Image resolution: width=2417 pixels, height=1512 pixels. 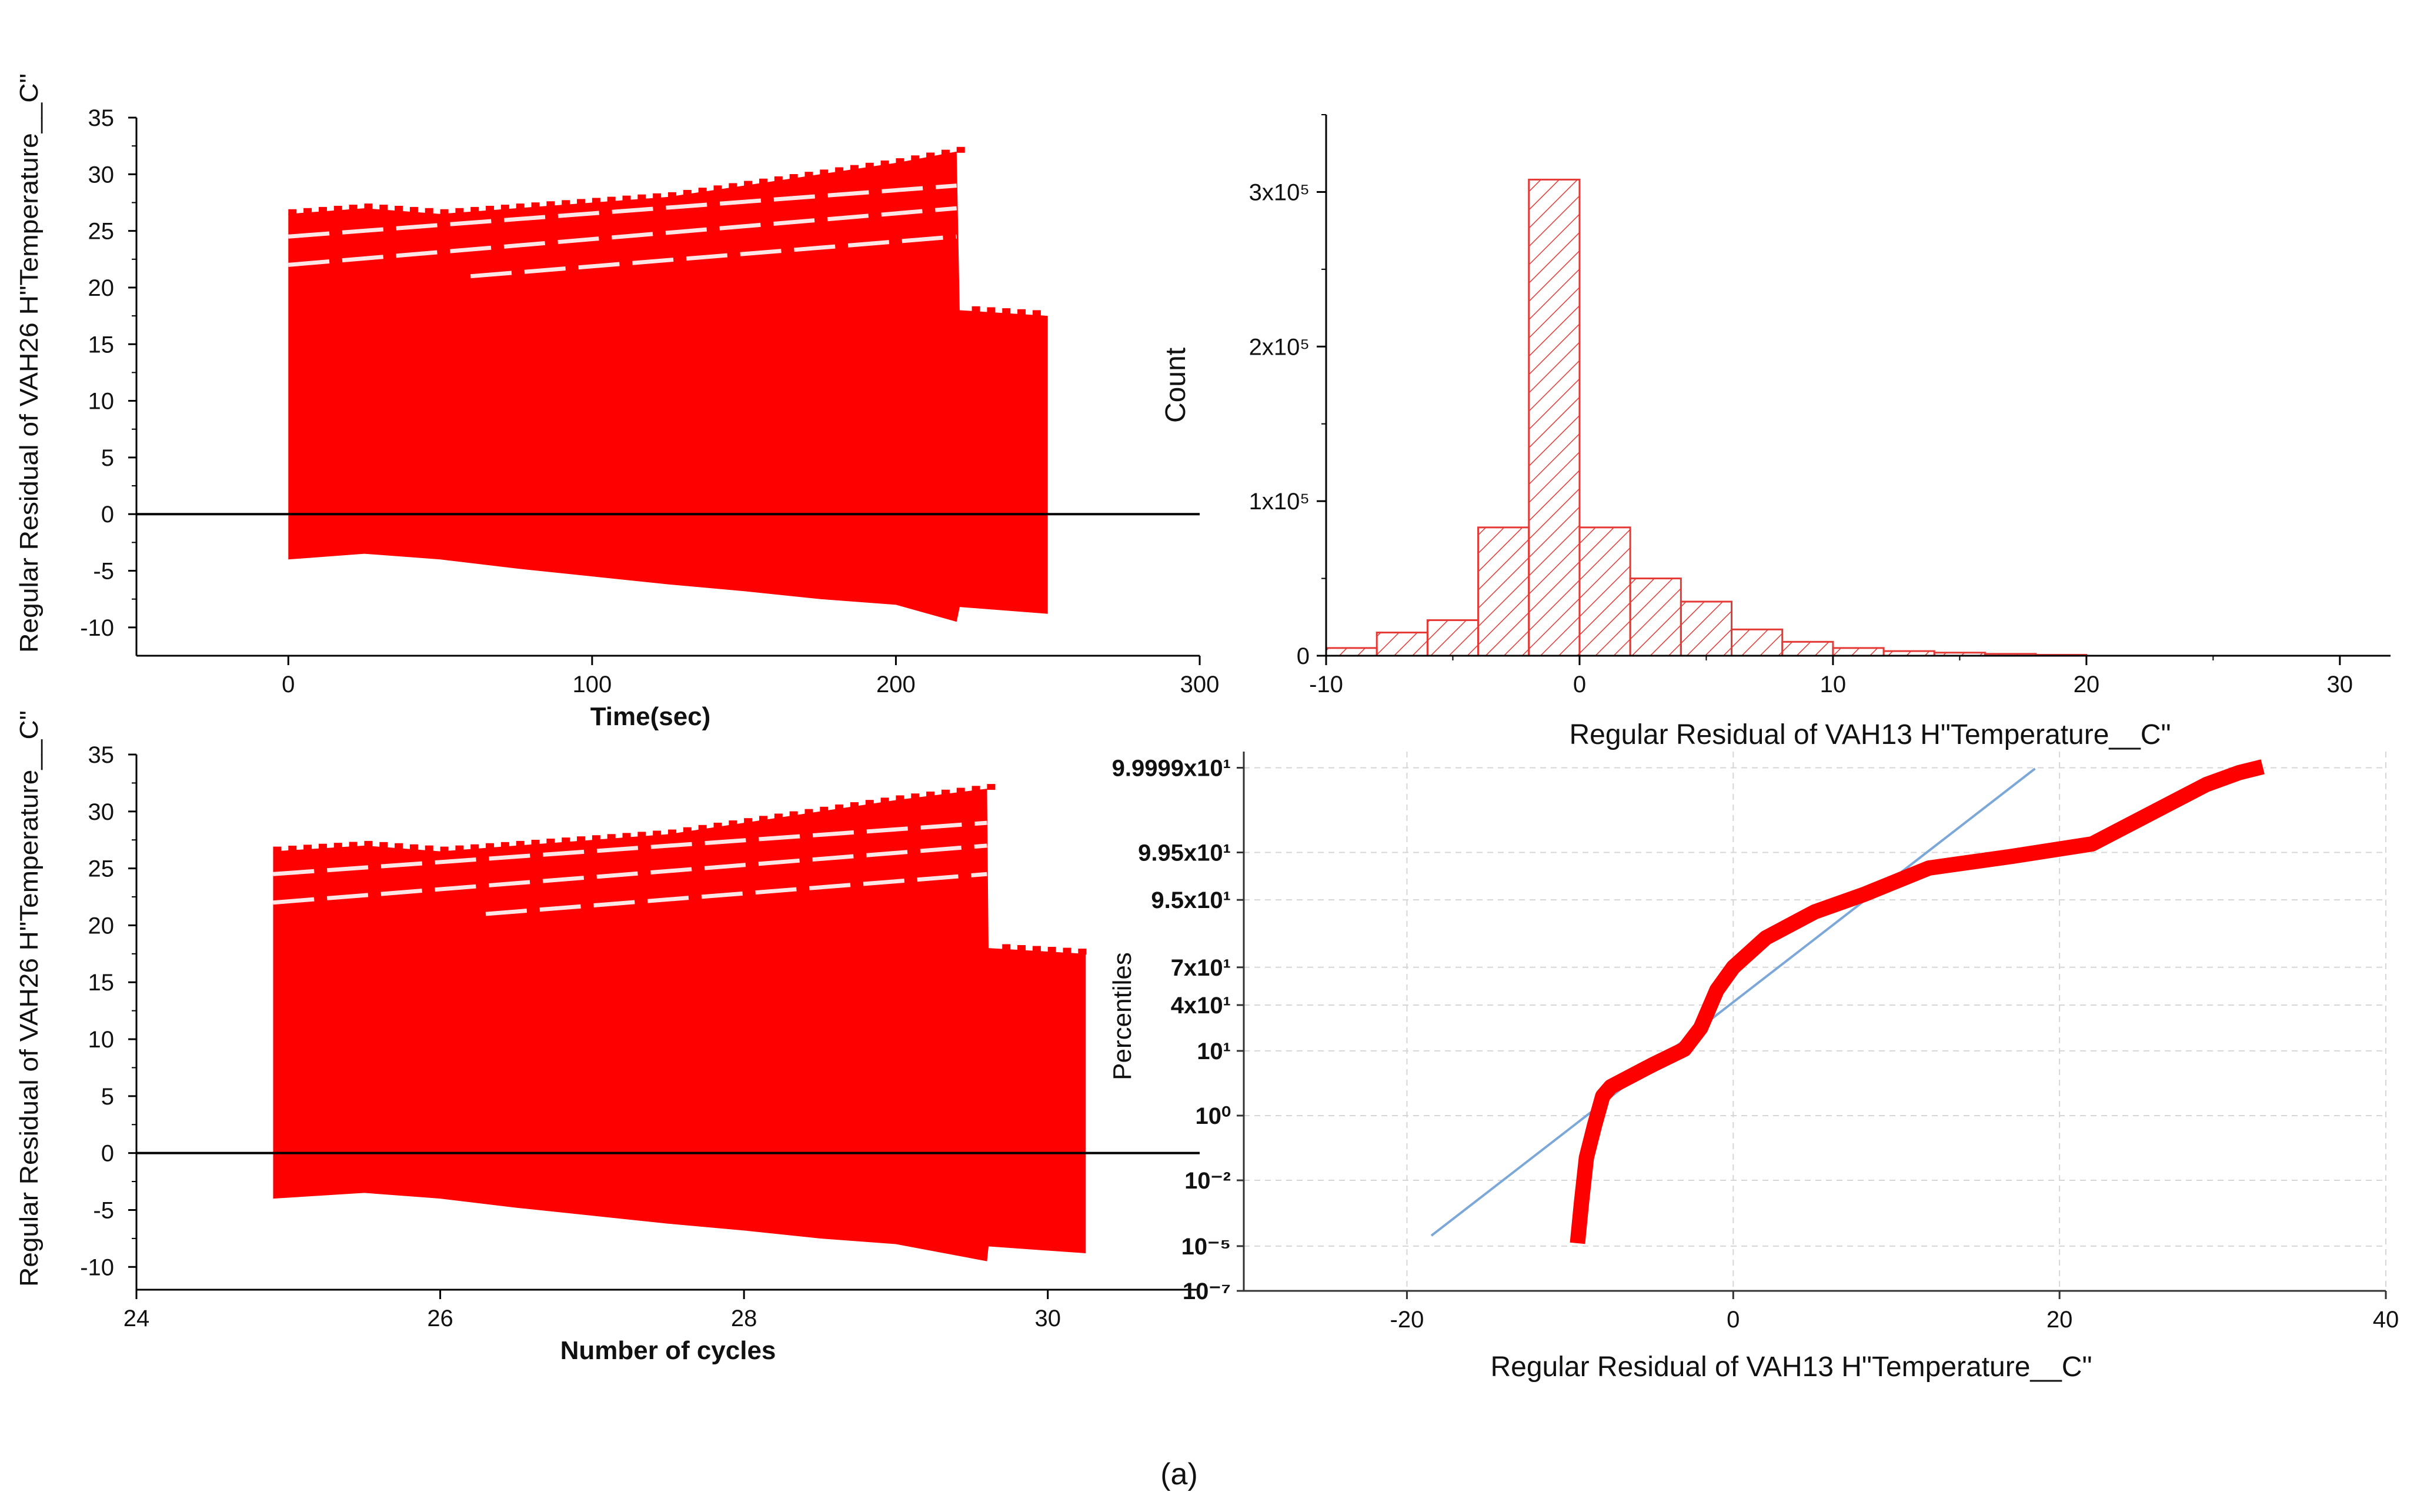 I want to click on y-tick-label: 9.9999x10¹, so click(x=1171, y=769).